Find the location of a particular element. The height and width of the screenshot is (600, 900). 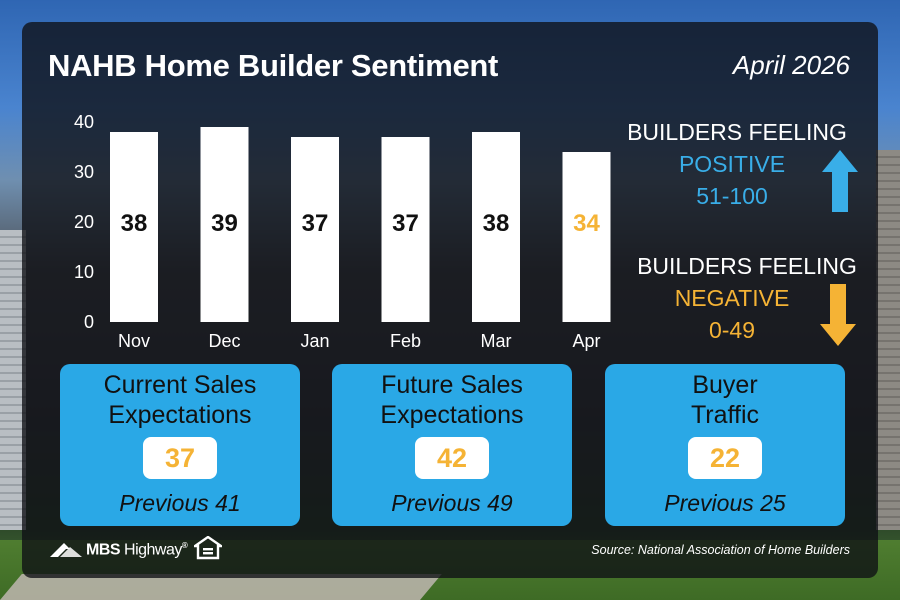

report-date: April 2026 is located at coordinates (791, 65).